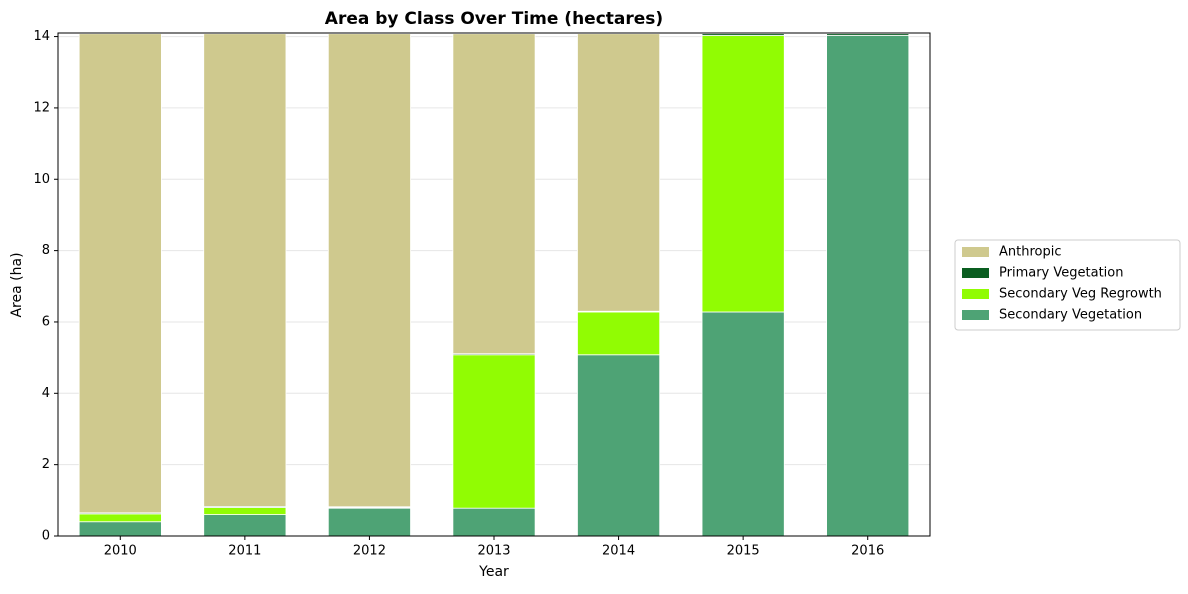 This screenshot has height=594, width=1188. I want to click on x-tick-label: 2010, so click(120, 551).